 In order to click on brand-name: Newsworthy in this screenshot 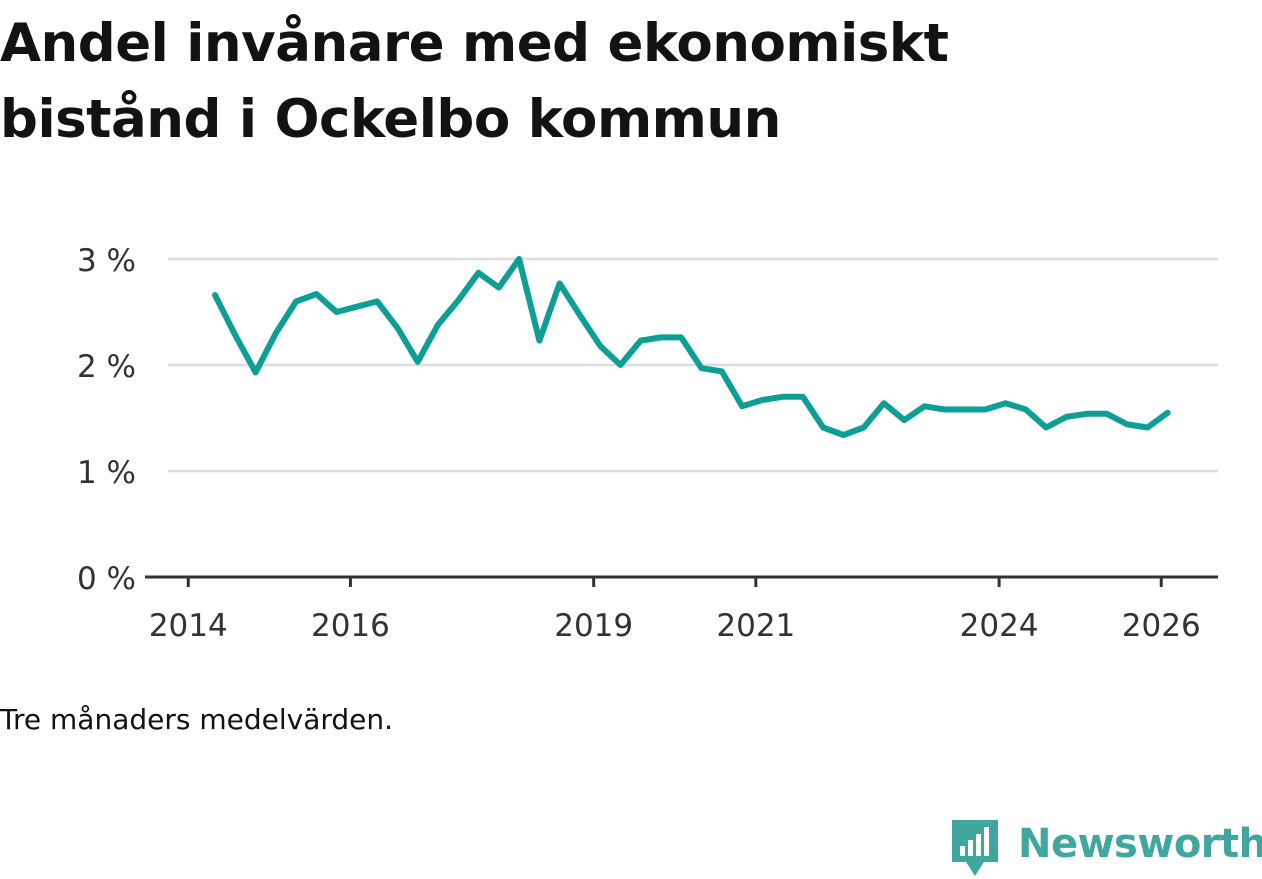, I will do `click(1140, 844)`.